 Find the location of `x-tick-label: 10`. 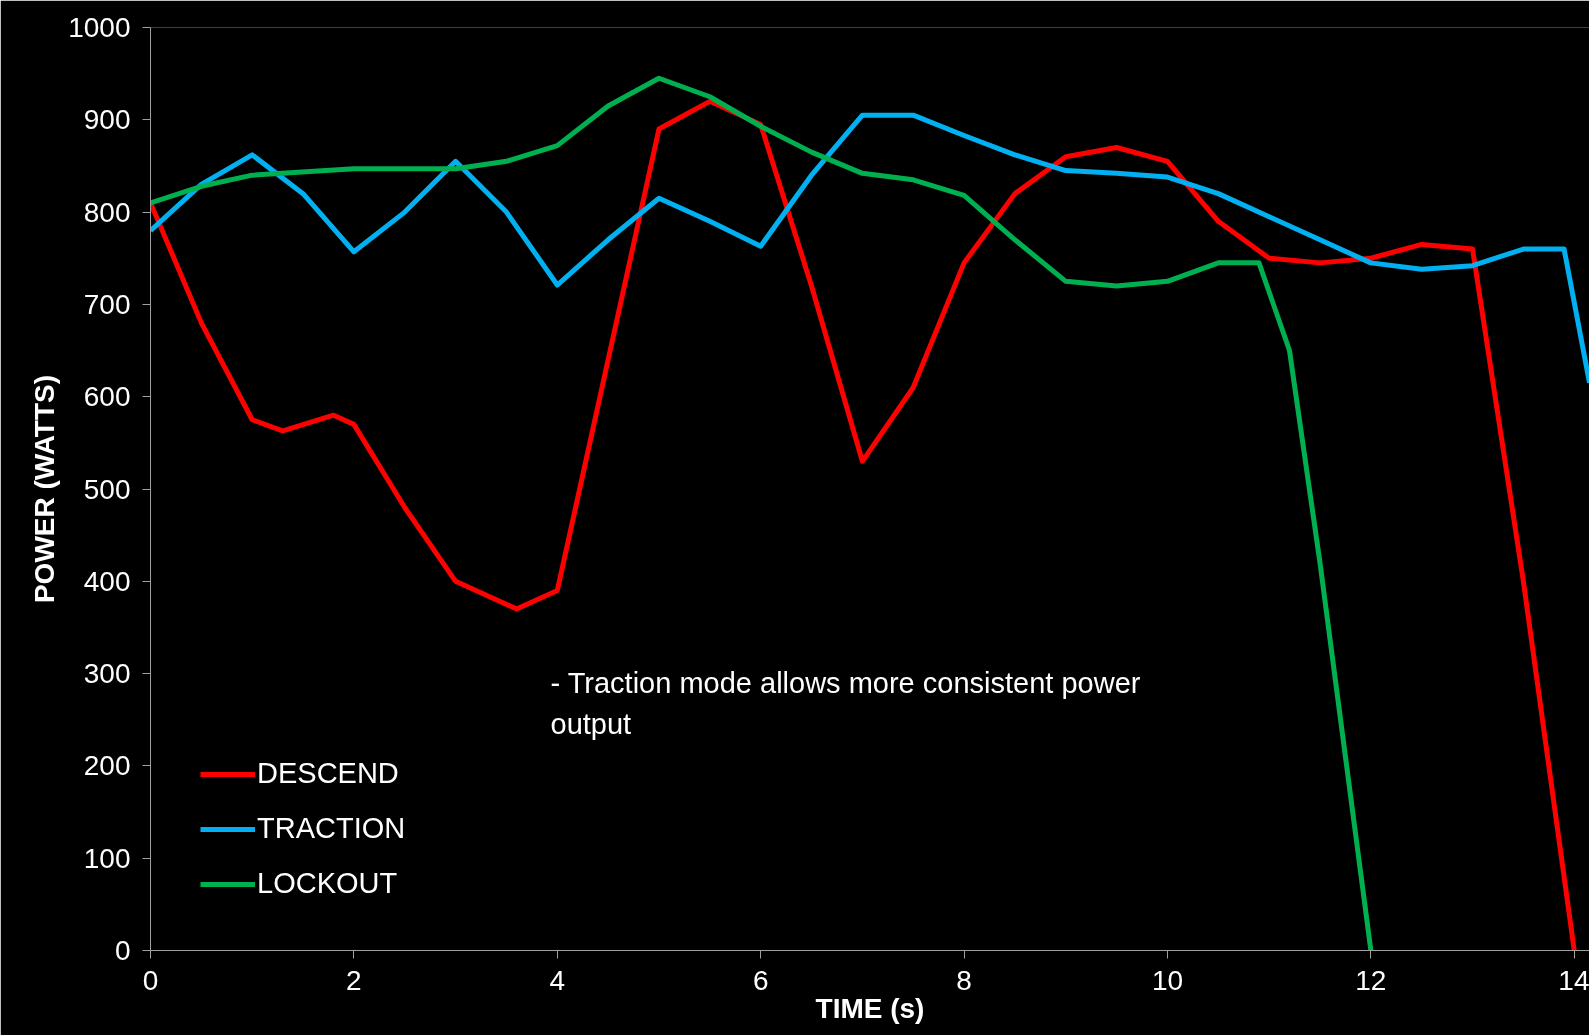

x-tick-label: 10 is located at coordinates (1167, 980).